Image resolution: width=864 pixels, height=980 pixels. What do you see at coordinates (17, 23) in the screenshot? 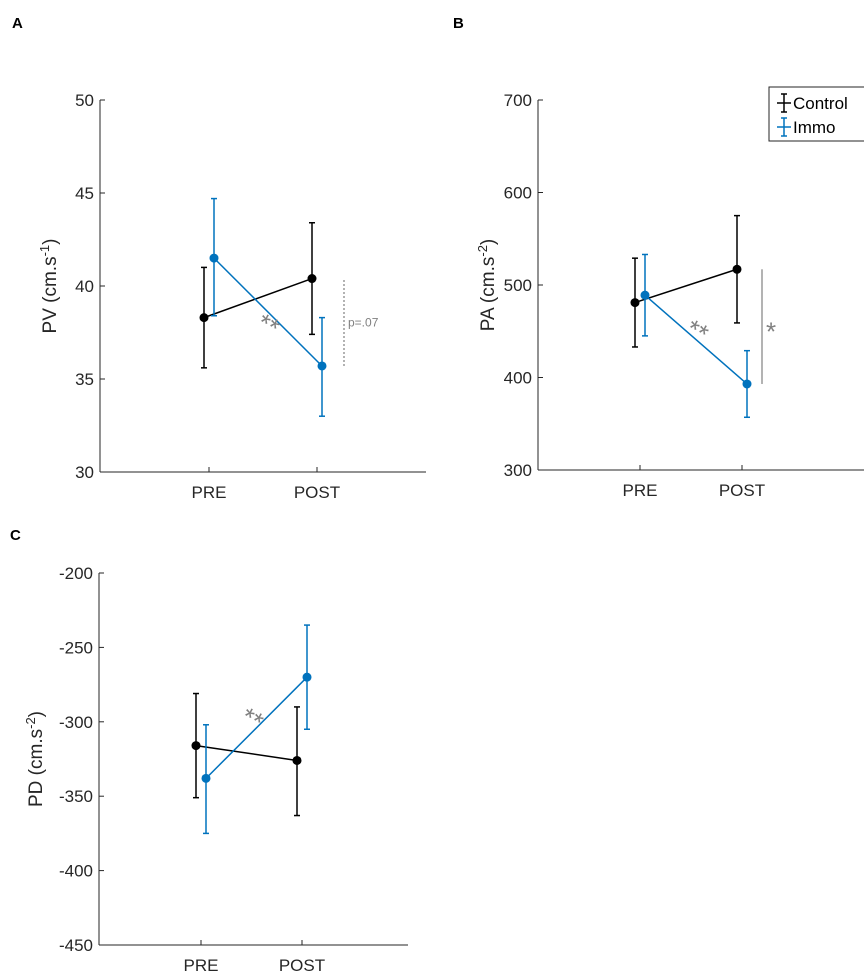
I see `panel-letter: A` at bounding box center [17, 23].